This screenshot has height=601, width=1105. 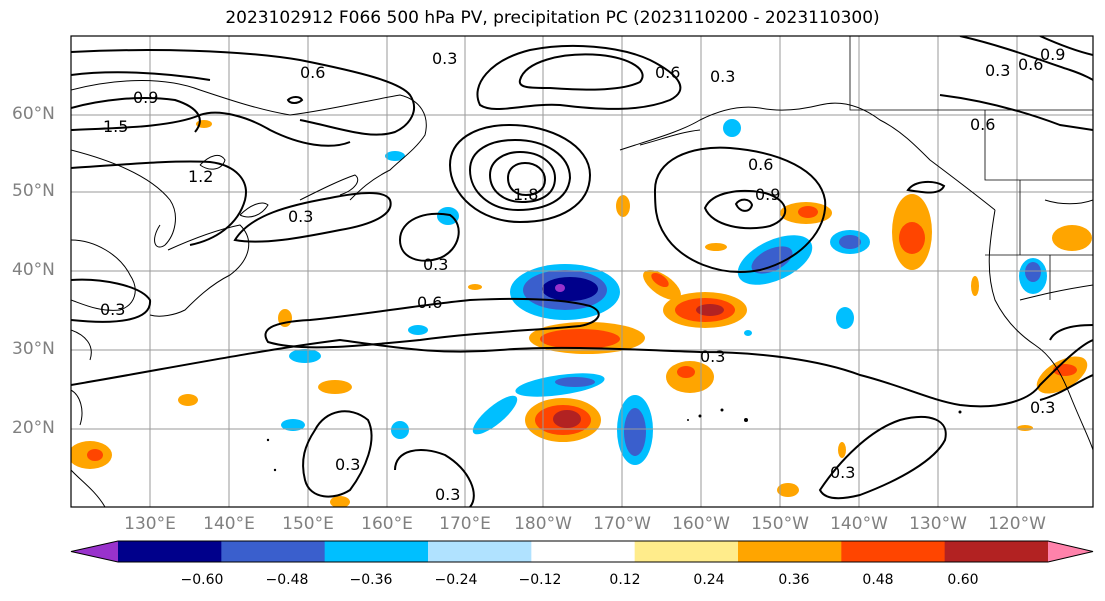 I want to click on colorbar-tick-label: 0.36, so click(x=794, y=580).